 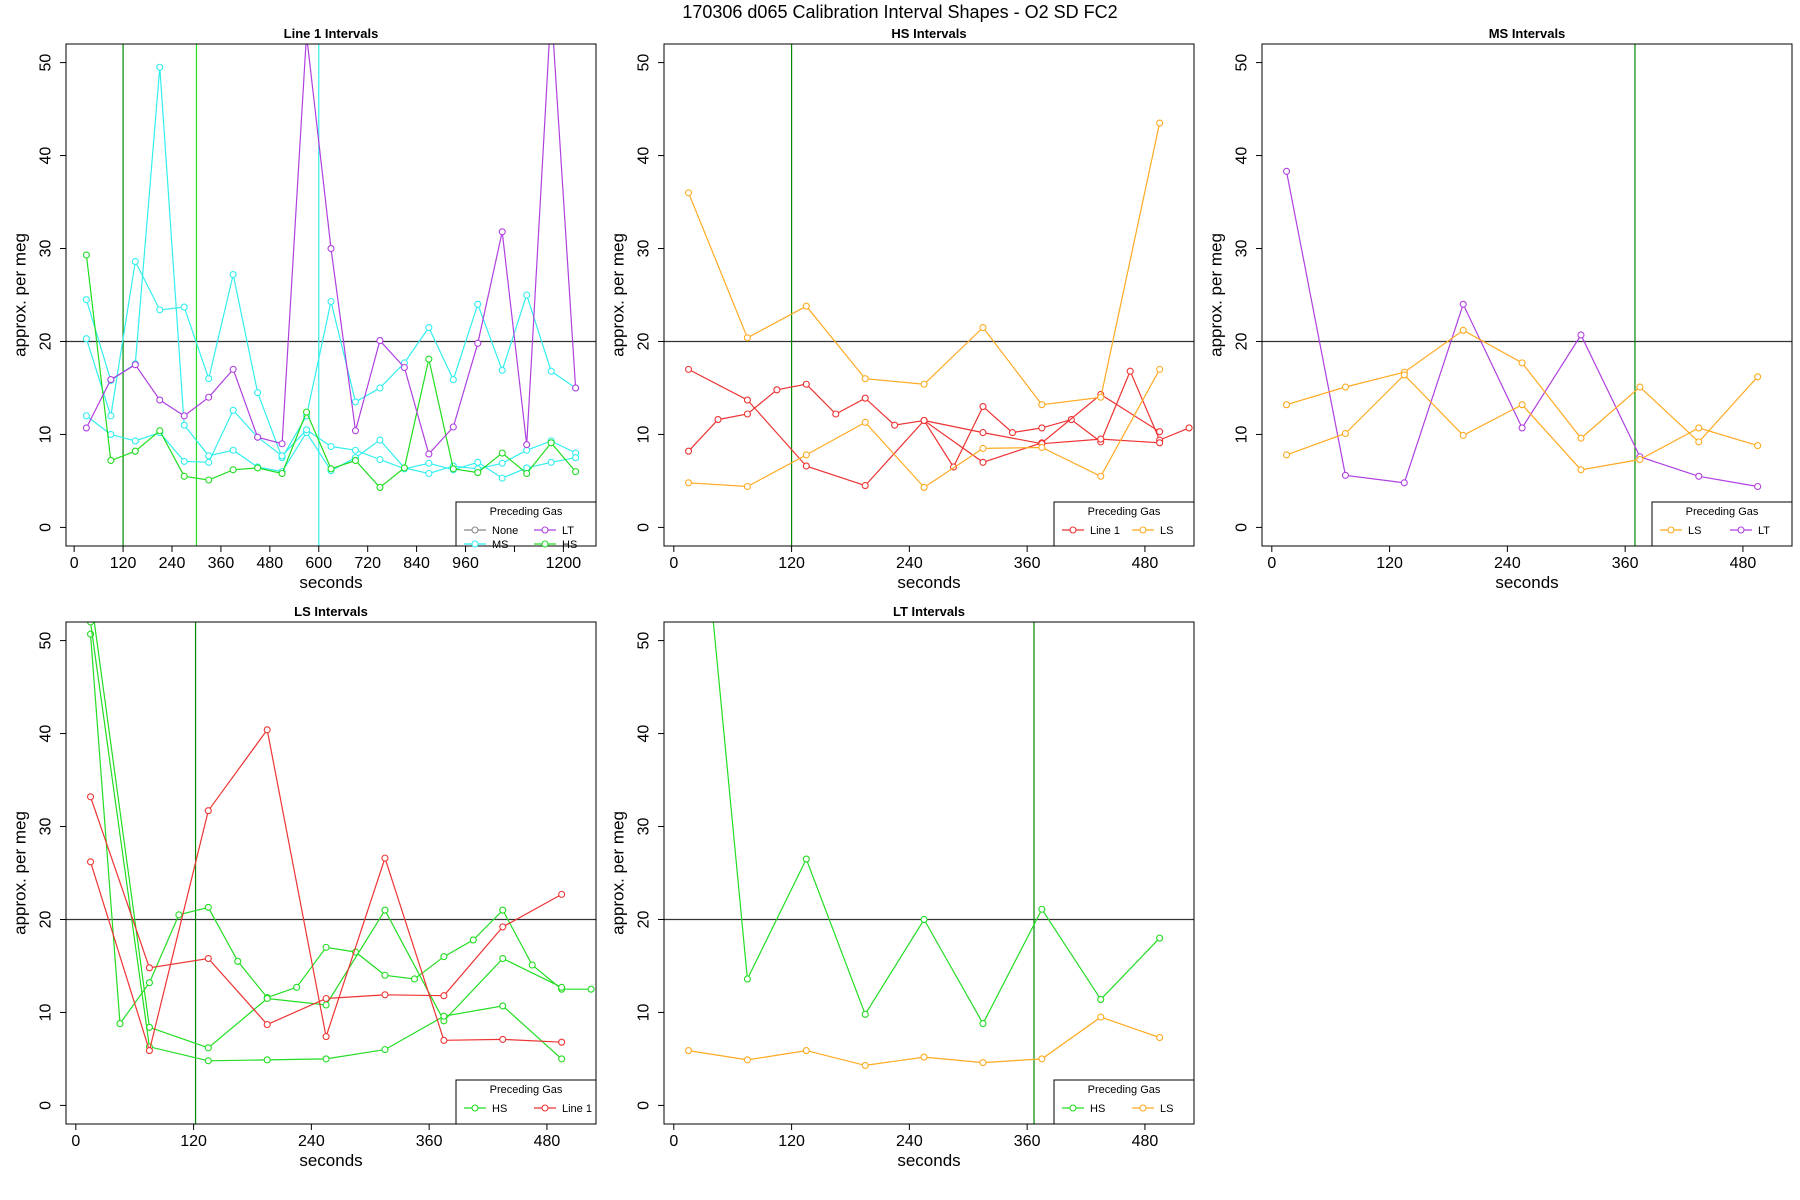 What do you see at coordinates (1694, 531) in the screenshot?
I see `legend-entry-ls: LS` at bounding box center [1694, 531].